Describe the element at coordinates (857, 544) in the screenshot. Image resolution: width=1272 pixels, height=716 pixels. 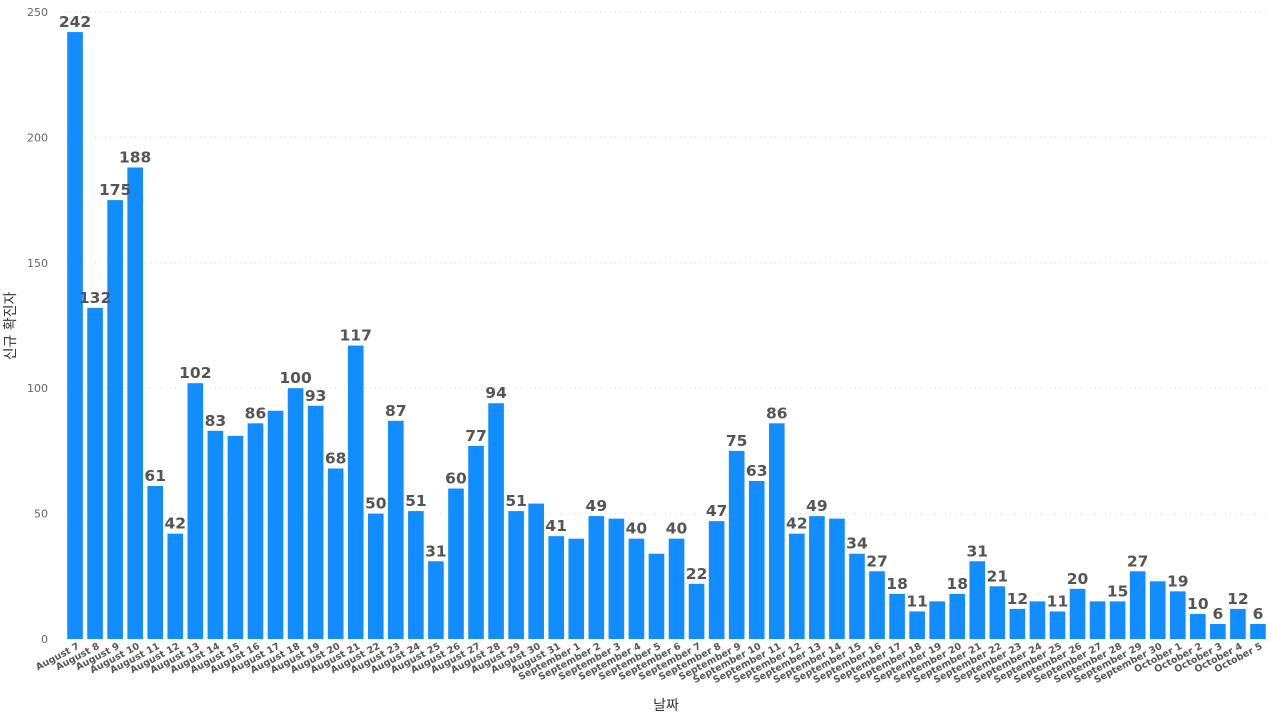
I see `data-label: 34` at that location.